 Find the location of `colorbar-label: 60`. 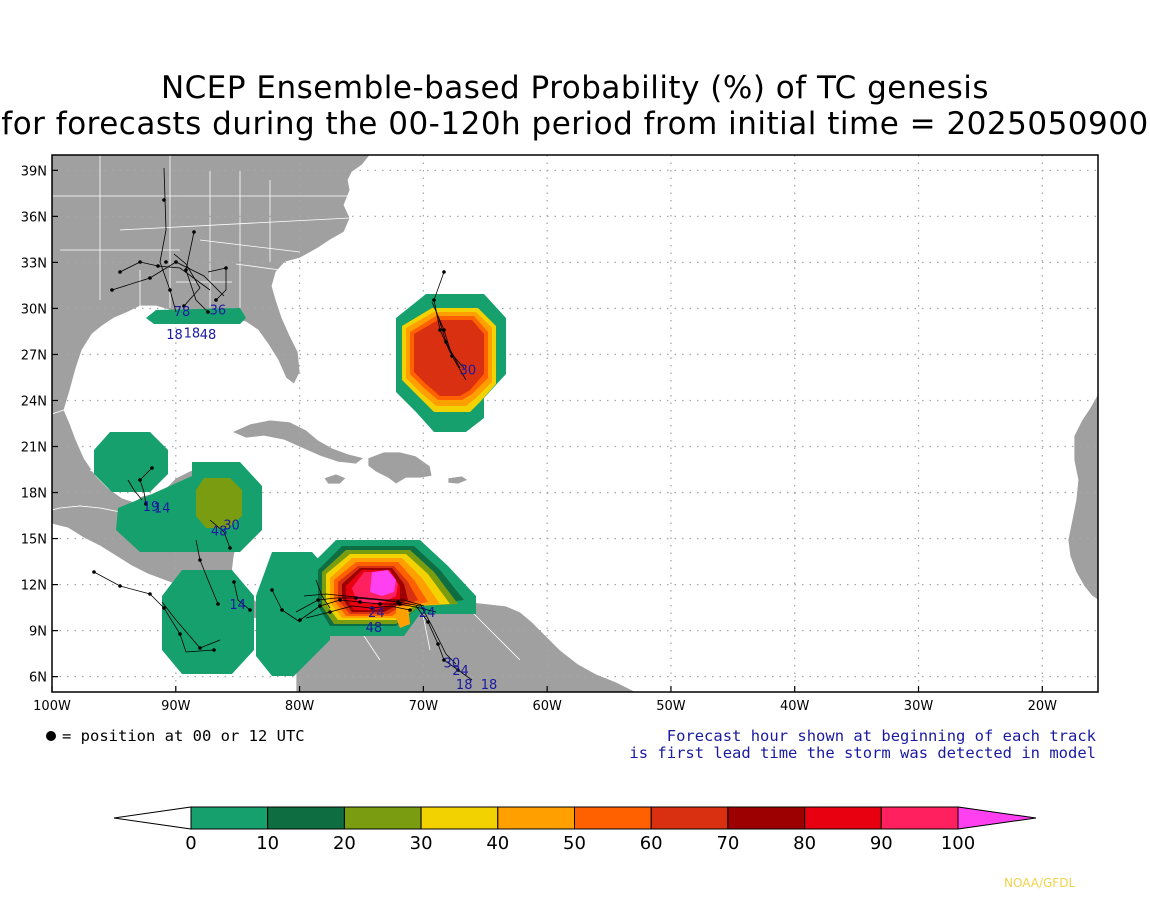

colorbar-label: 60 is located at coordinates (651, 843).